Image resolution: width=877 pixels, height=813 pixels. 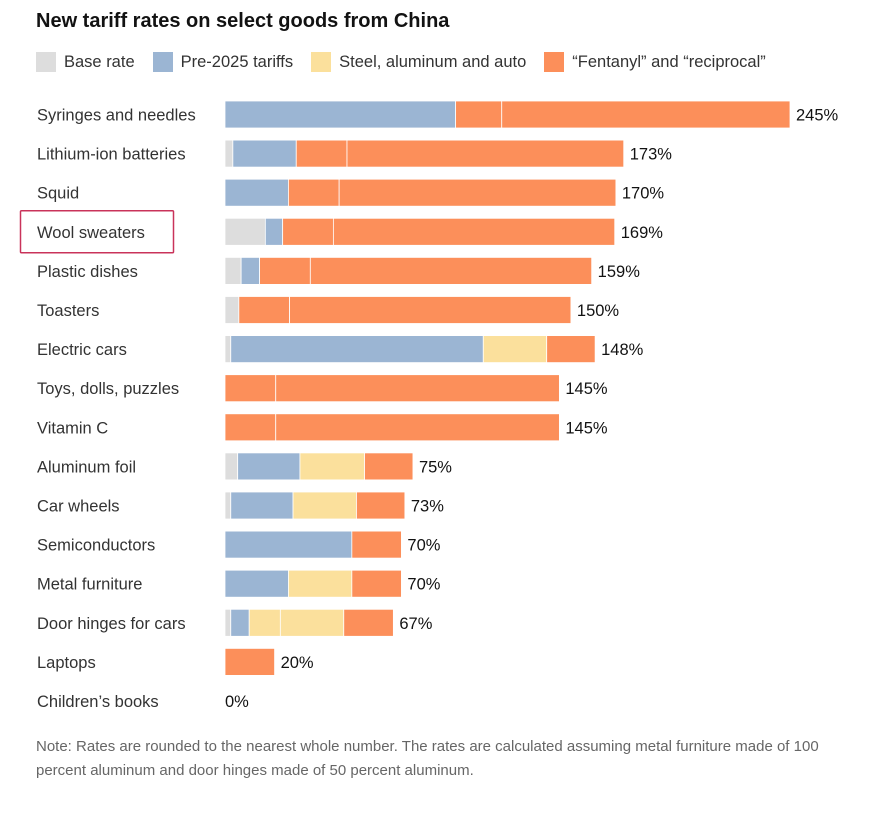 I want to click on value-label: 170%, so click(x=643, y=194).